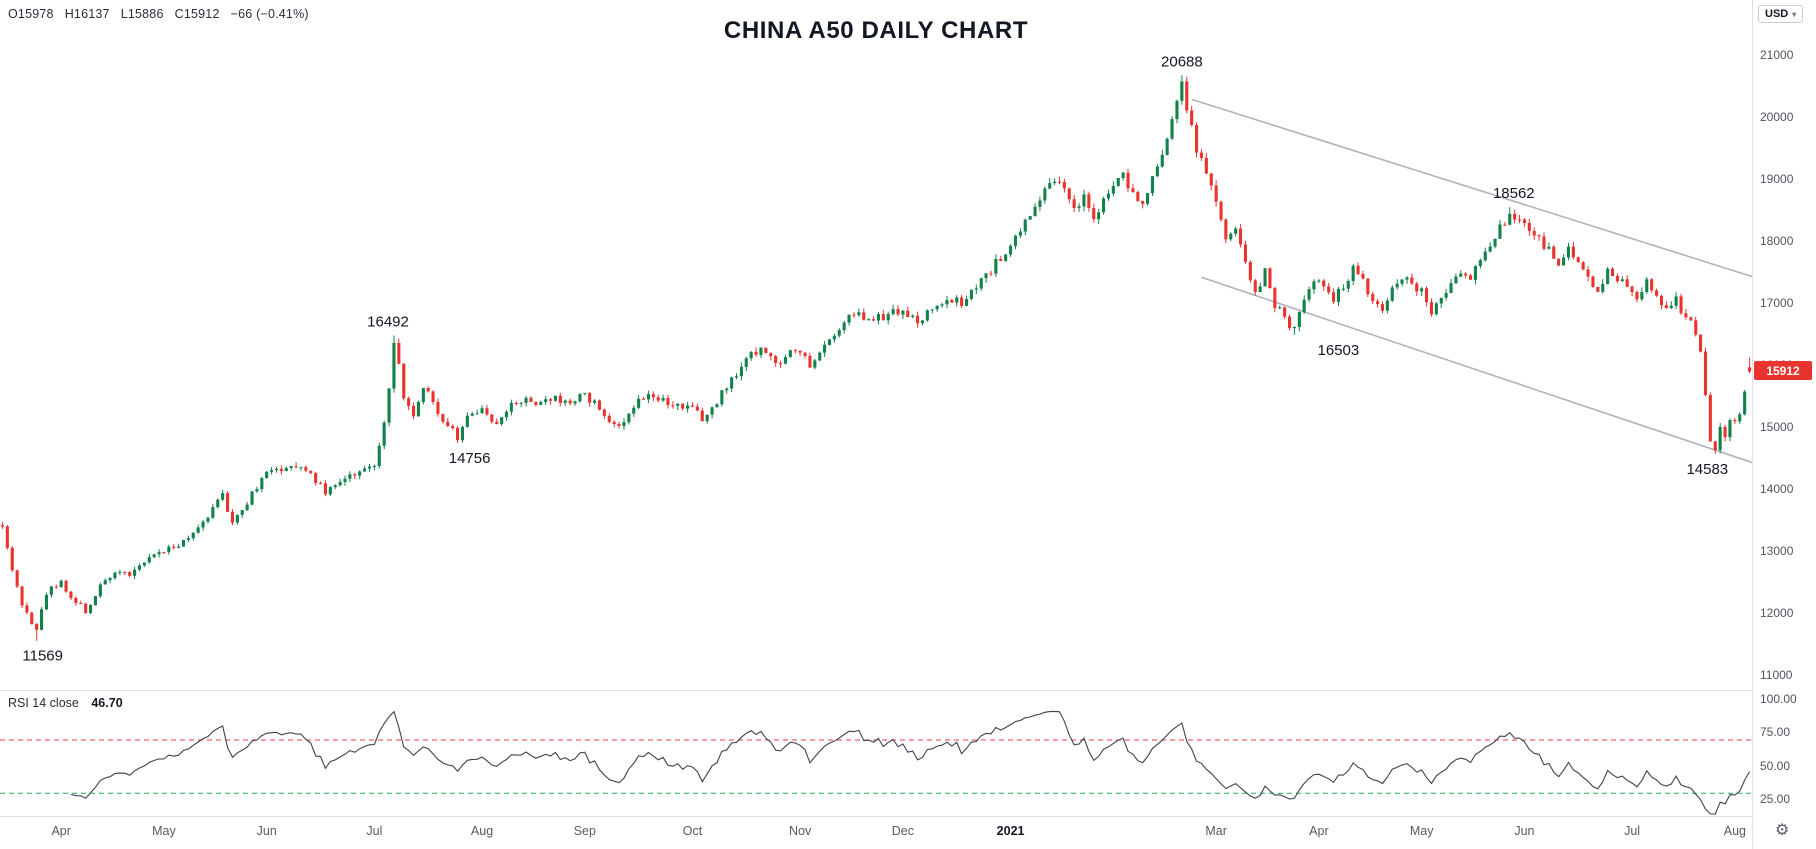 The width and height of the screenshot is (1816, 849). Describe the element at coordinates (1514, 193) in the screenshot. I see `price-annotation: 18562` at that location.